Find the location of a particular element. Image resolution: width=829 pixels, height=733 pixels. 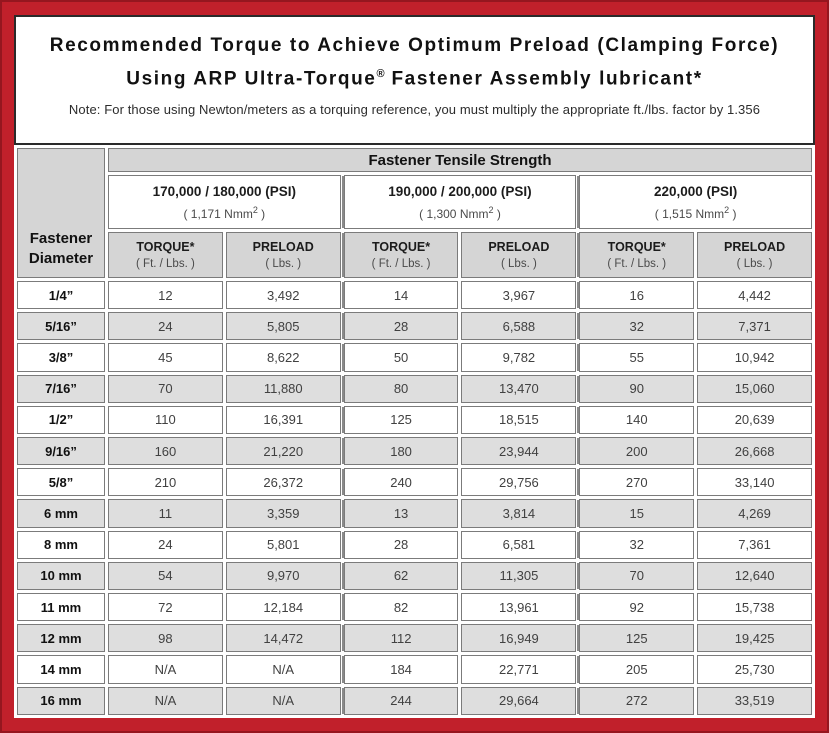

nmm-value-2: ( 1,300 Nmm2 ) is located at coordinates (460, 212).